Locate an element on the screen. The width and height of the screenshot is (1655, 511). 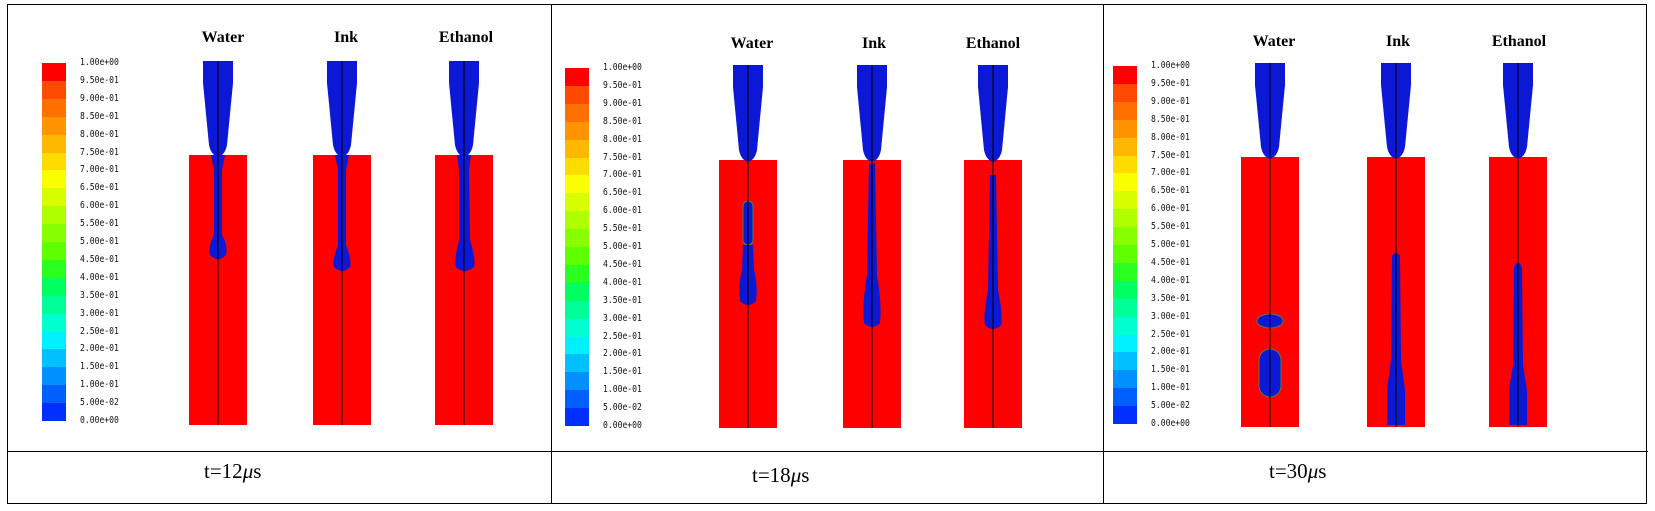
time-label: t=18μs is located at coordinates (781, 475).